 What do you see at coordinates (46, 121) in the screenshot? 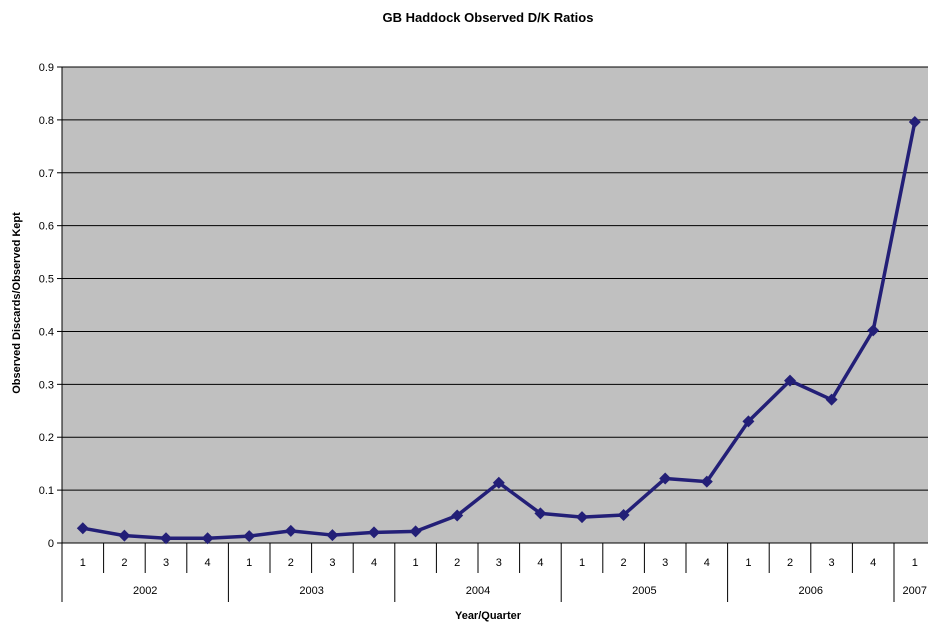
I see `y-tick-label: 0.8` at bounding box center [46, 121].